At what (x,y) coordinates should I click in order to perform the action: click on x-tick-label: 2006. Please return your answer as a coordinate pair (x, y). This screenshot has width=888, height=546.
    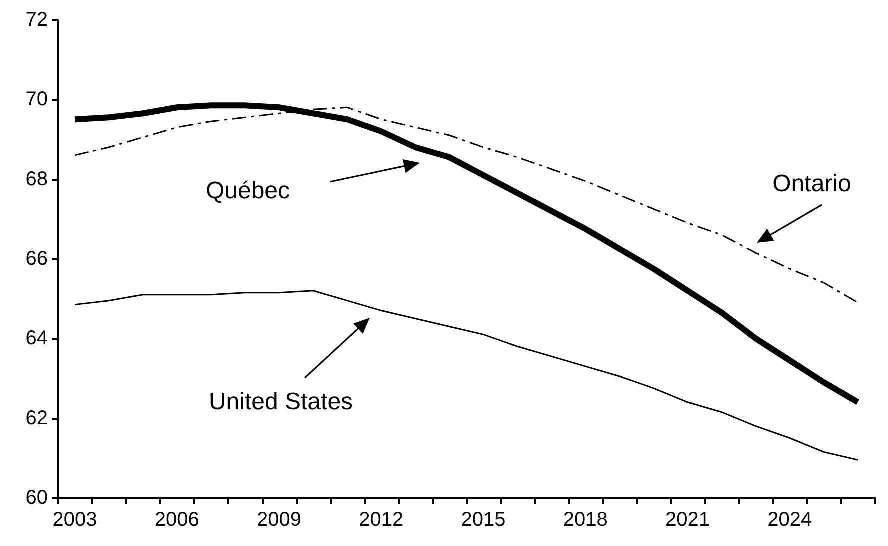
    Looking at the image, I should click on (177, 520).